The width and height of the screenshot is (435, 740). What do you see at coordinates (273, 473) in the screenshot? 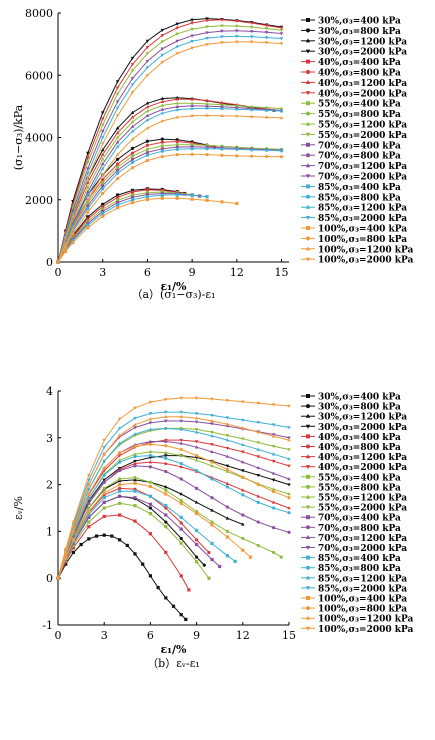
I see `chart-b-series-15-point` at bounding box center [273, 473].